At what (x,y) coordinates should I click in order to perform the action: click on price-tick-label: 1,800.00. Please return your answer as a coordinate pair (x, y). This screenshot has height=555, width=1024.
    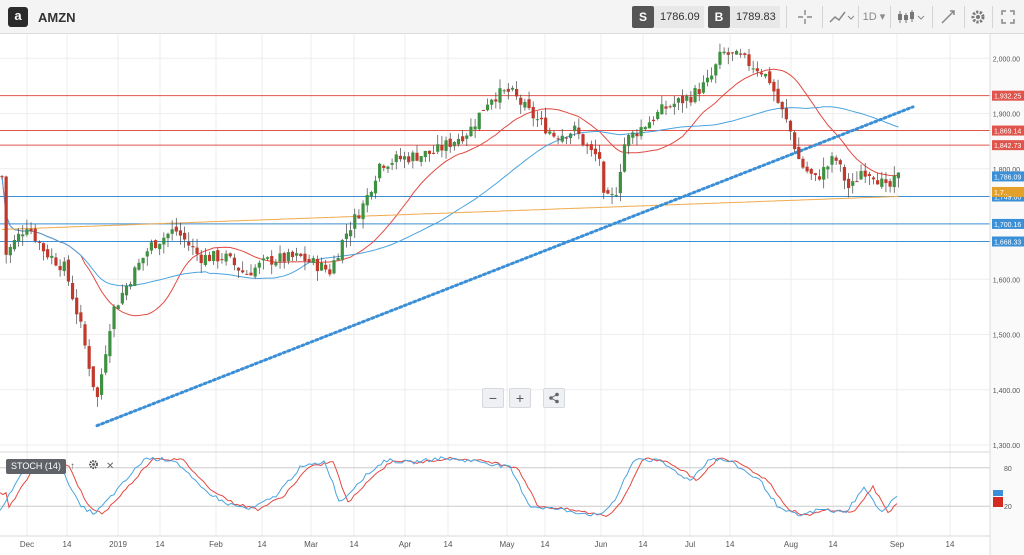
    Looking at the image, I should click on (1006, 170).